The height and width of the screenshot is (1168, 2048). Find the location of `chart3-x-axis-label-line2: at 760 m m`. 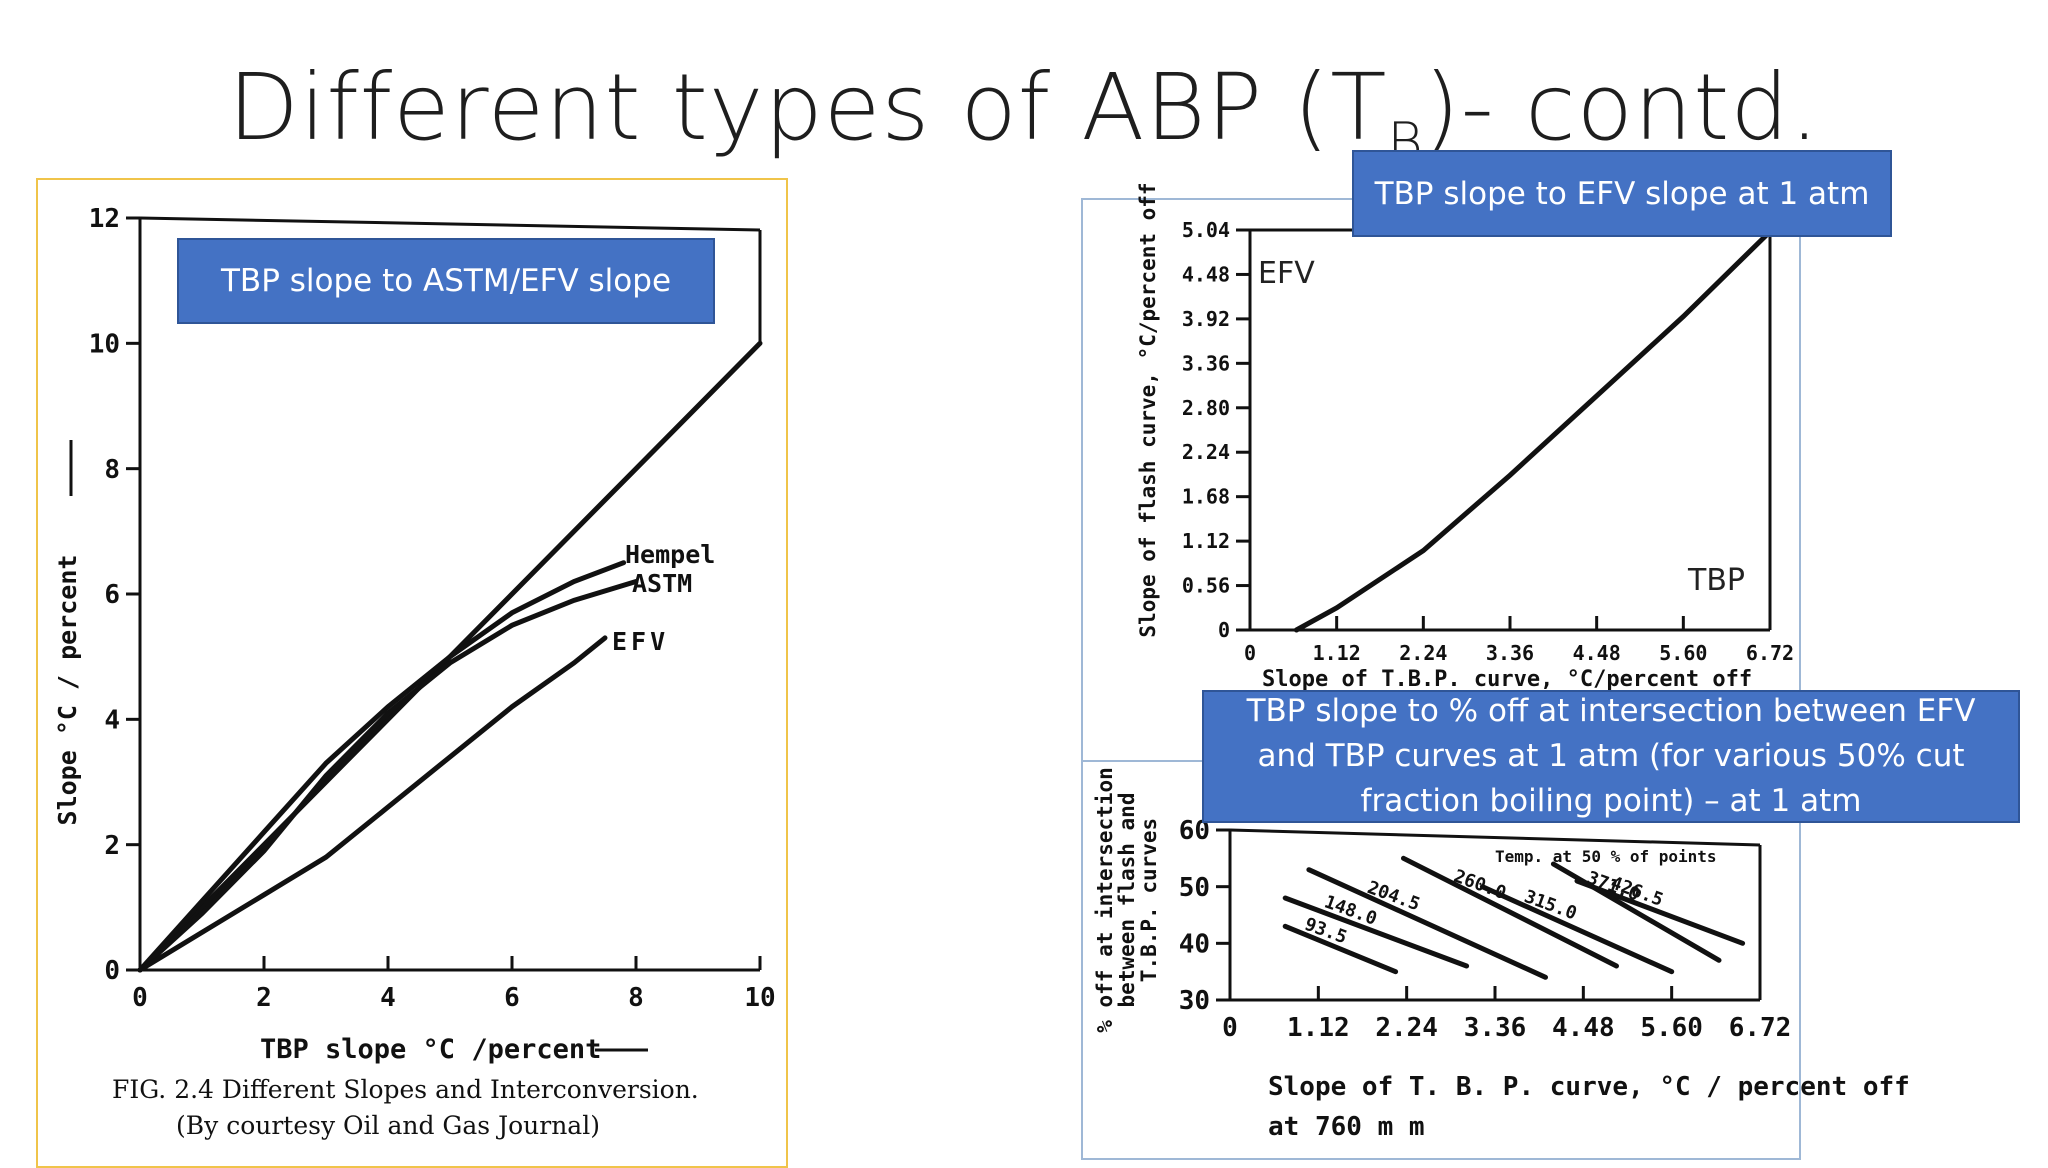

chart3-x-axis-label-line2: at 760 m m is located at coordinates (1346, 1127).